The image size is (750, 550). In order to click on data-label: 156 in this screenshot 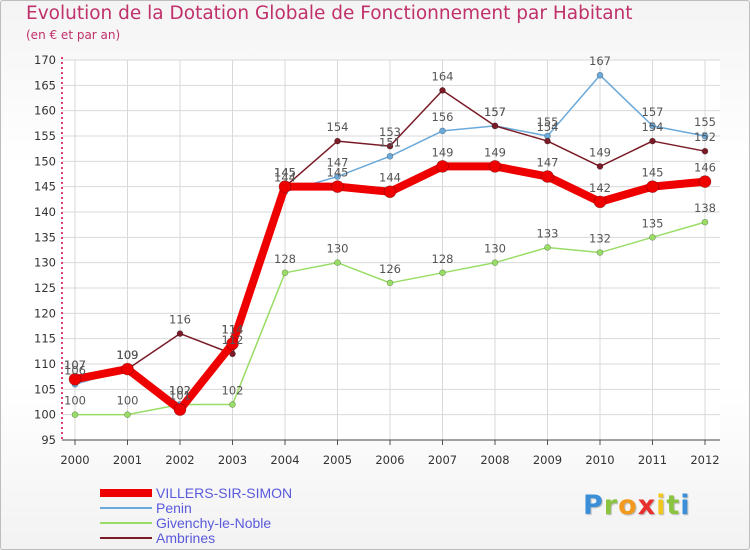, I will do `click(443, 117)`.